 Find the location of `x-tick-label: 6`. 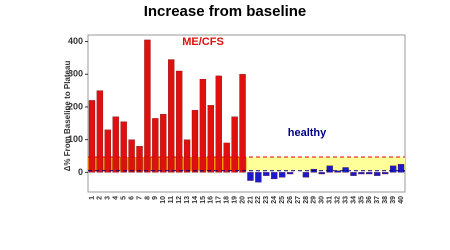

x-tick-label: 6 is located at coordinates (131, 198).